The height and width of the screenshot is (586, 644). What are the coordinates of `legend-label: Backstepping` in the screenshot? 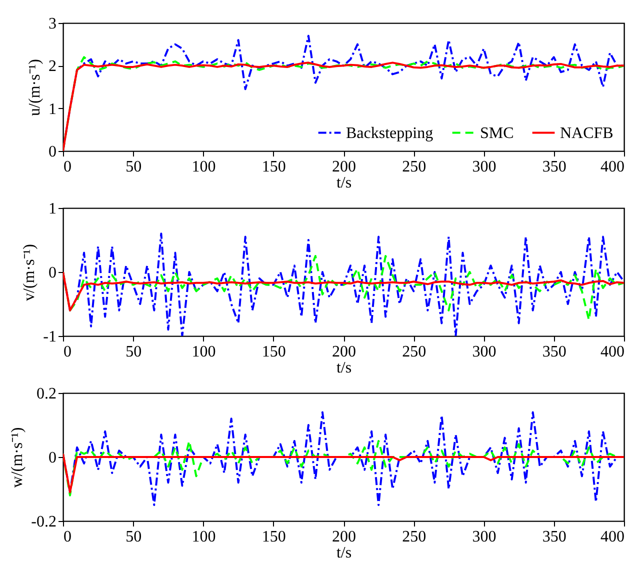 It's located at (390, 133).